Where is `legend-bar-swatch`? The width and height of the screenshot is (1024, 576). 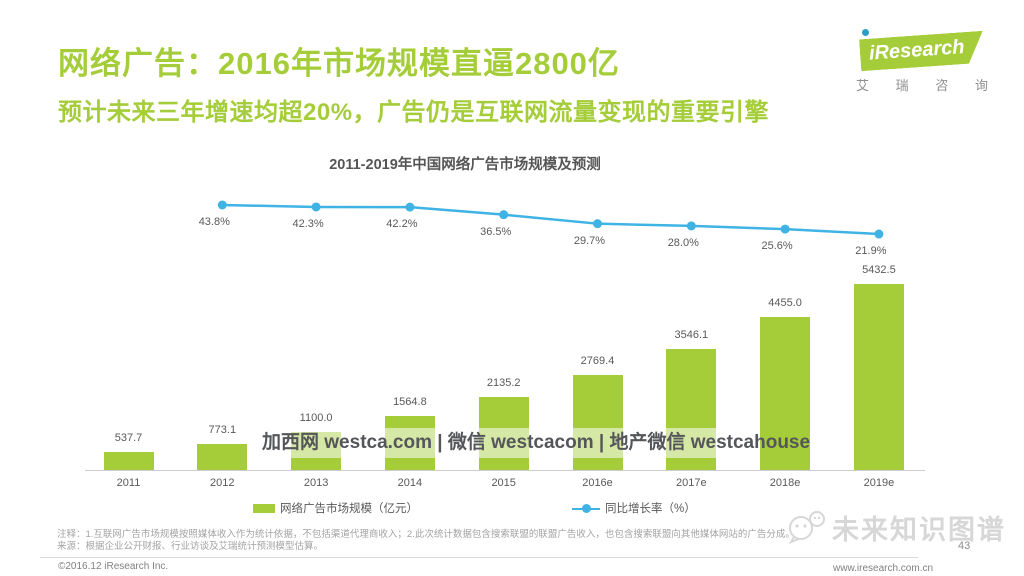 legend-bar-swatch is located at coordinates (264, 508).